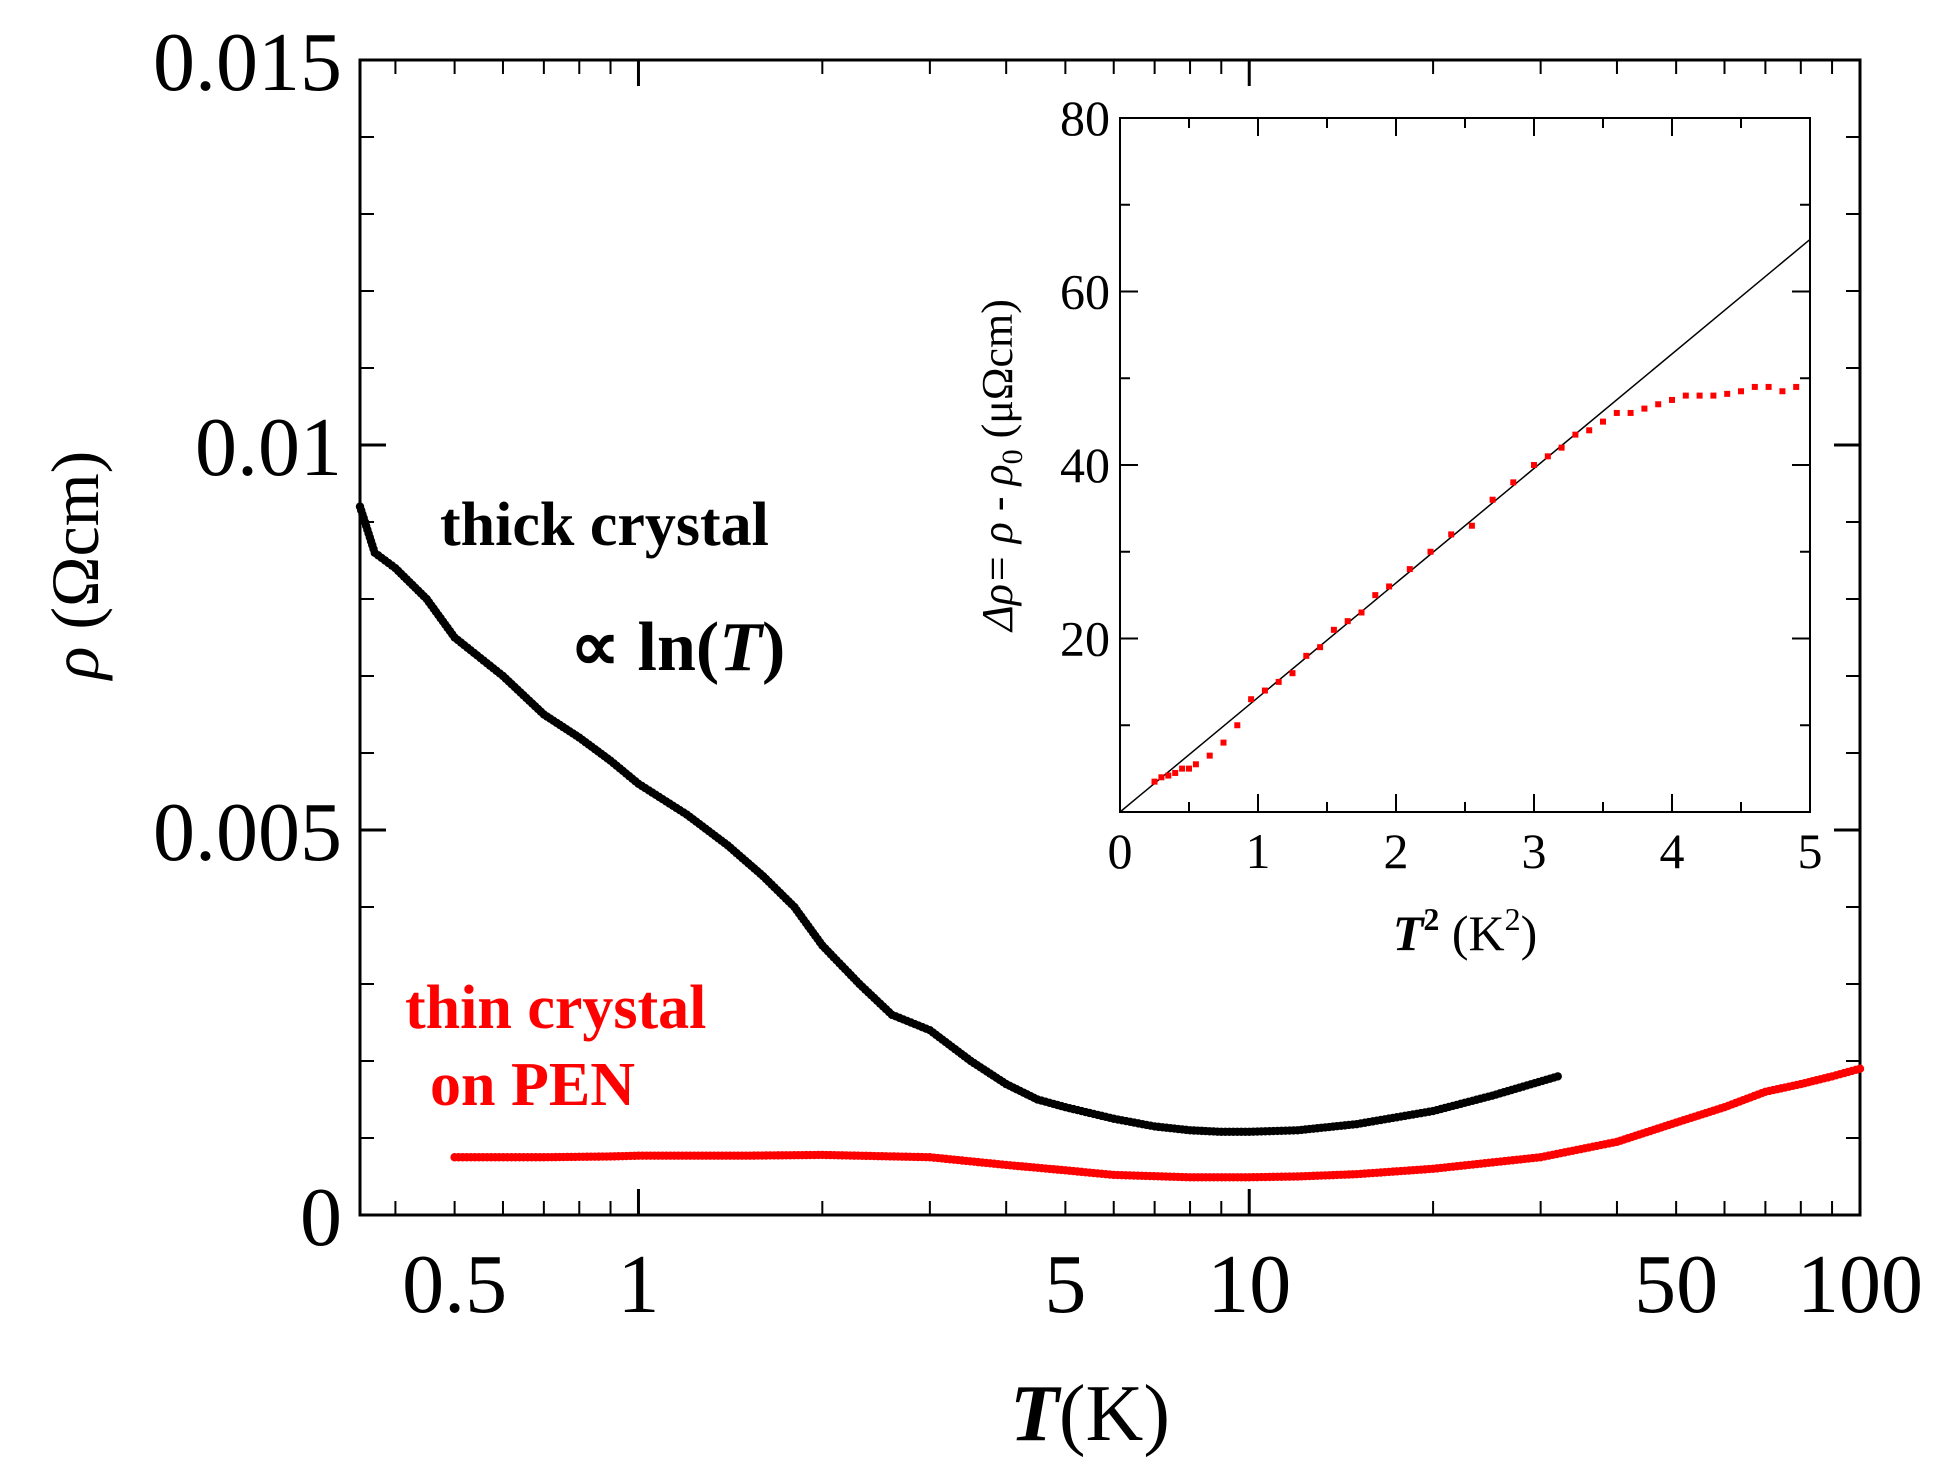 The width and height of the screenshot is (1942, 1479). I want to click on main-x-tick-label: 1, so click(638, 1284).